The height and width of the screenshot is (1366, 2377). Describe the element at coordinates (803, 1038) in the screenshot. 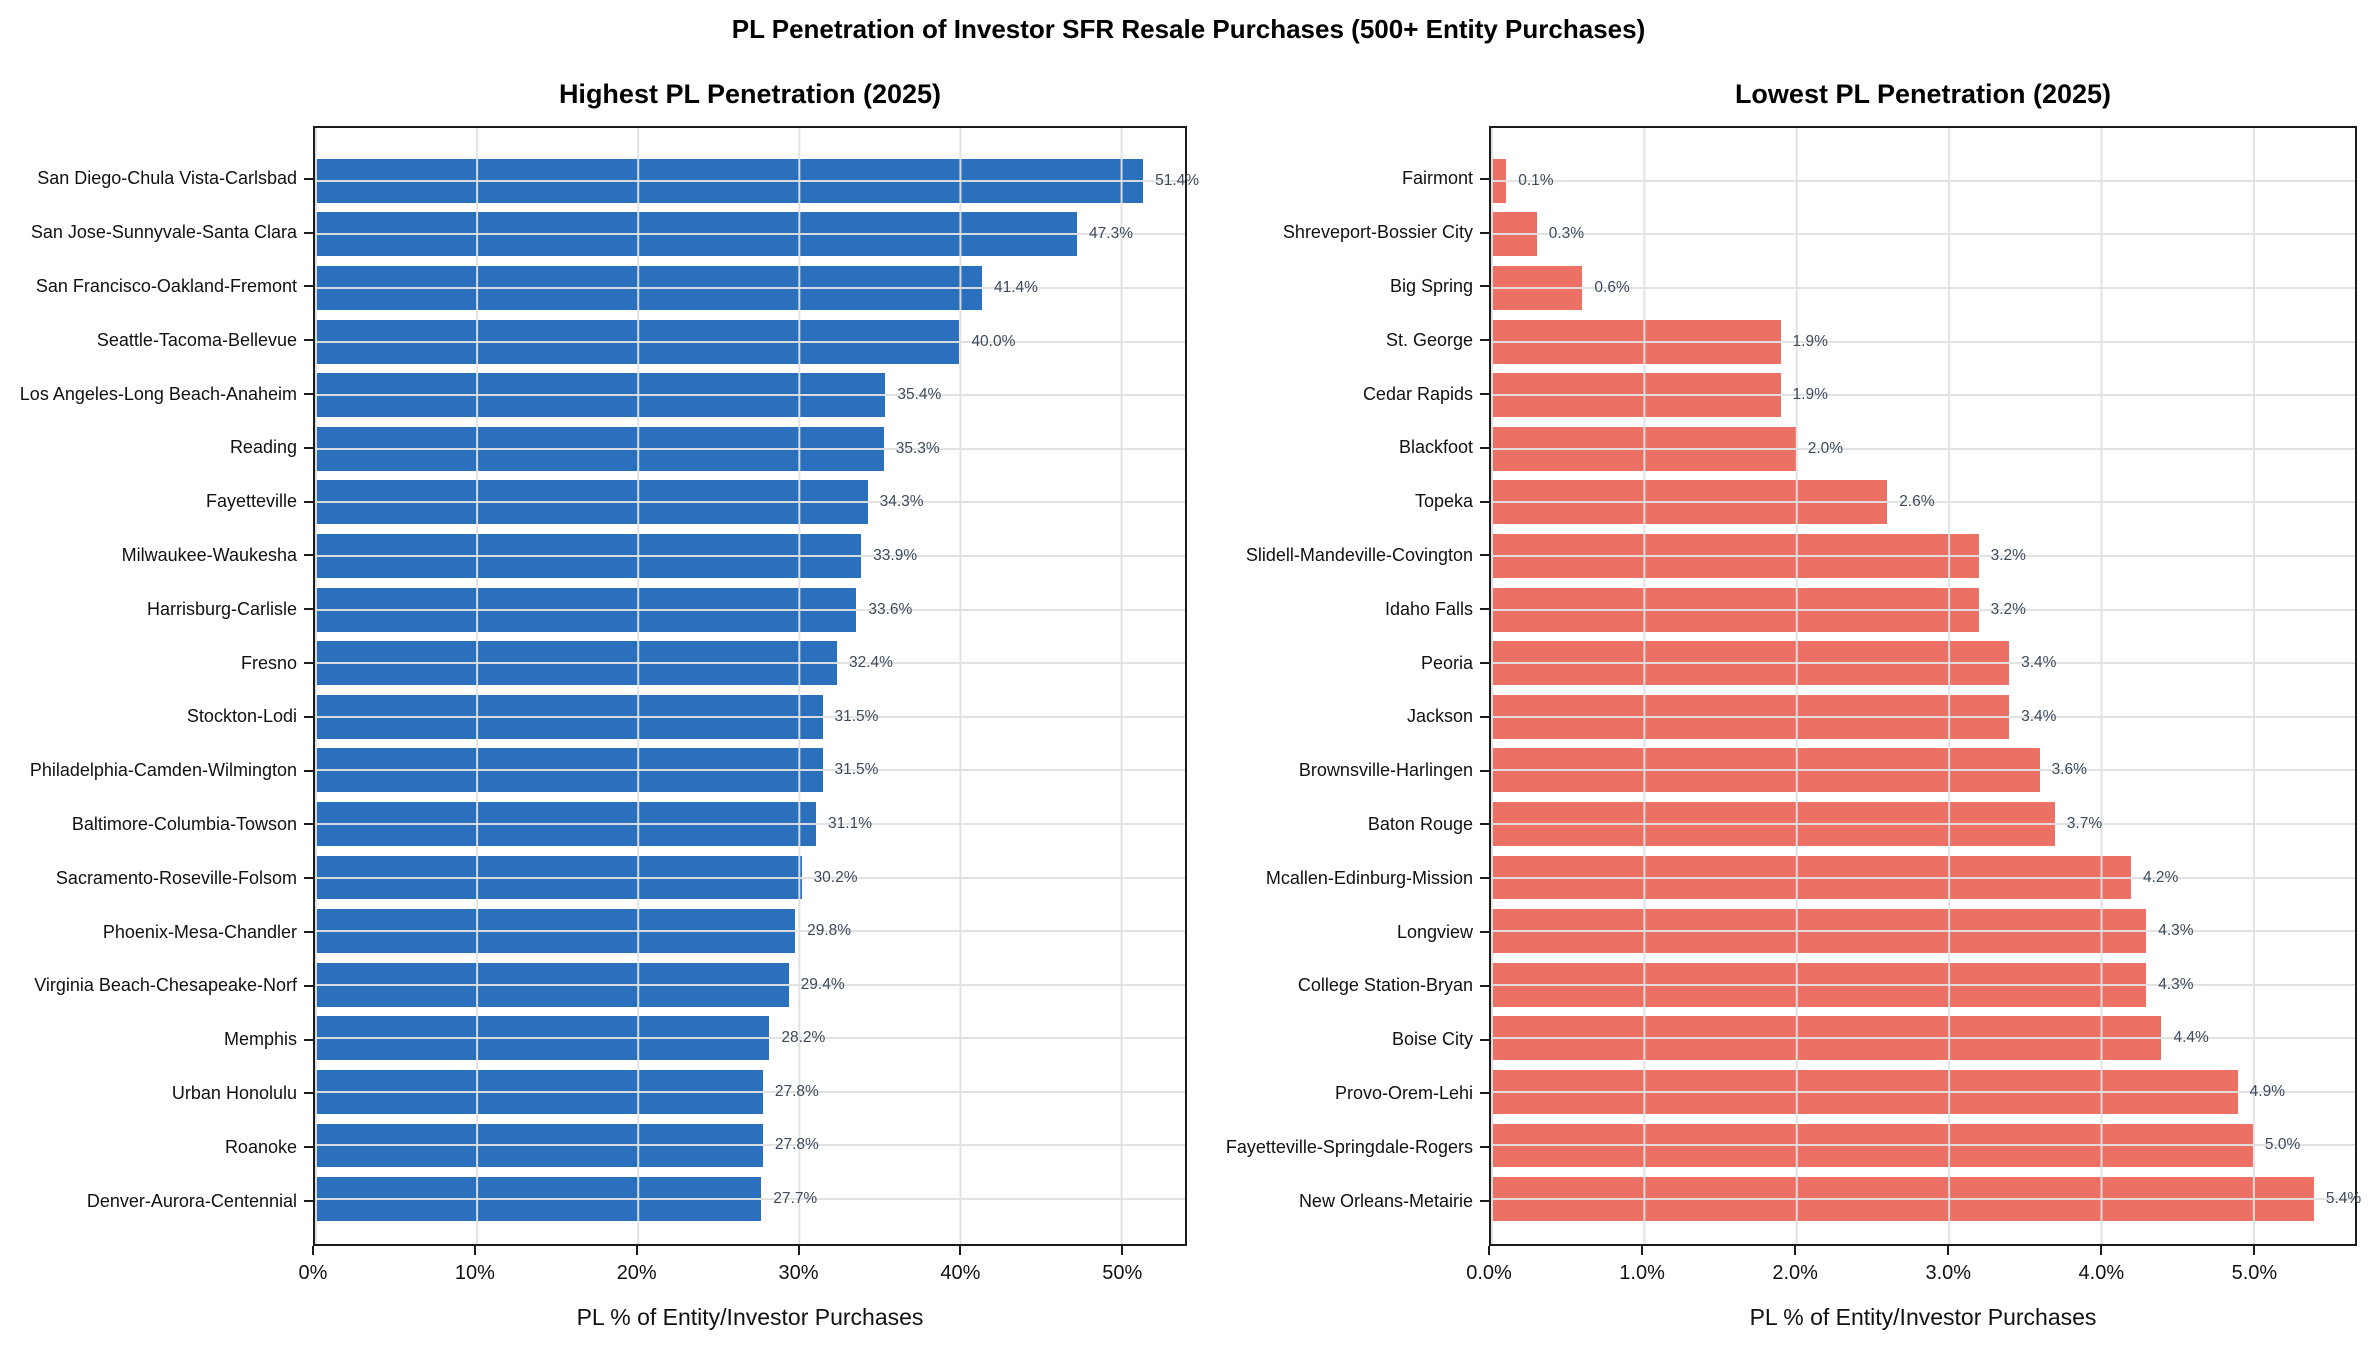

I see `bar-value-label: 28.2%` at that location.